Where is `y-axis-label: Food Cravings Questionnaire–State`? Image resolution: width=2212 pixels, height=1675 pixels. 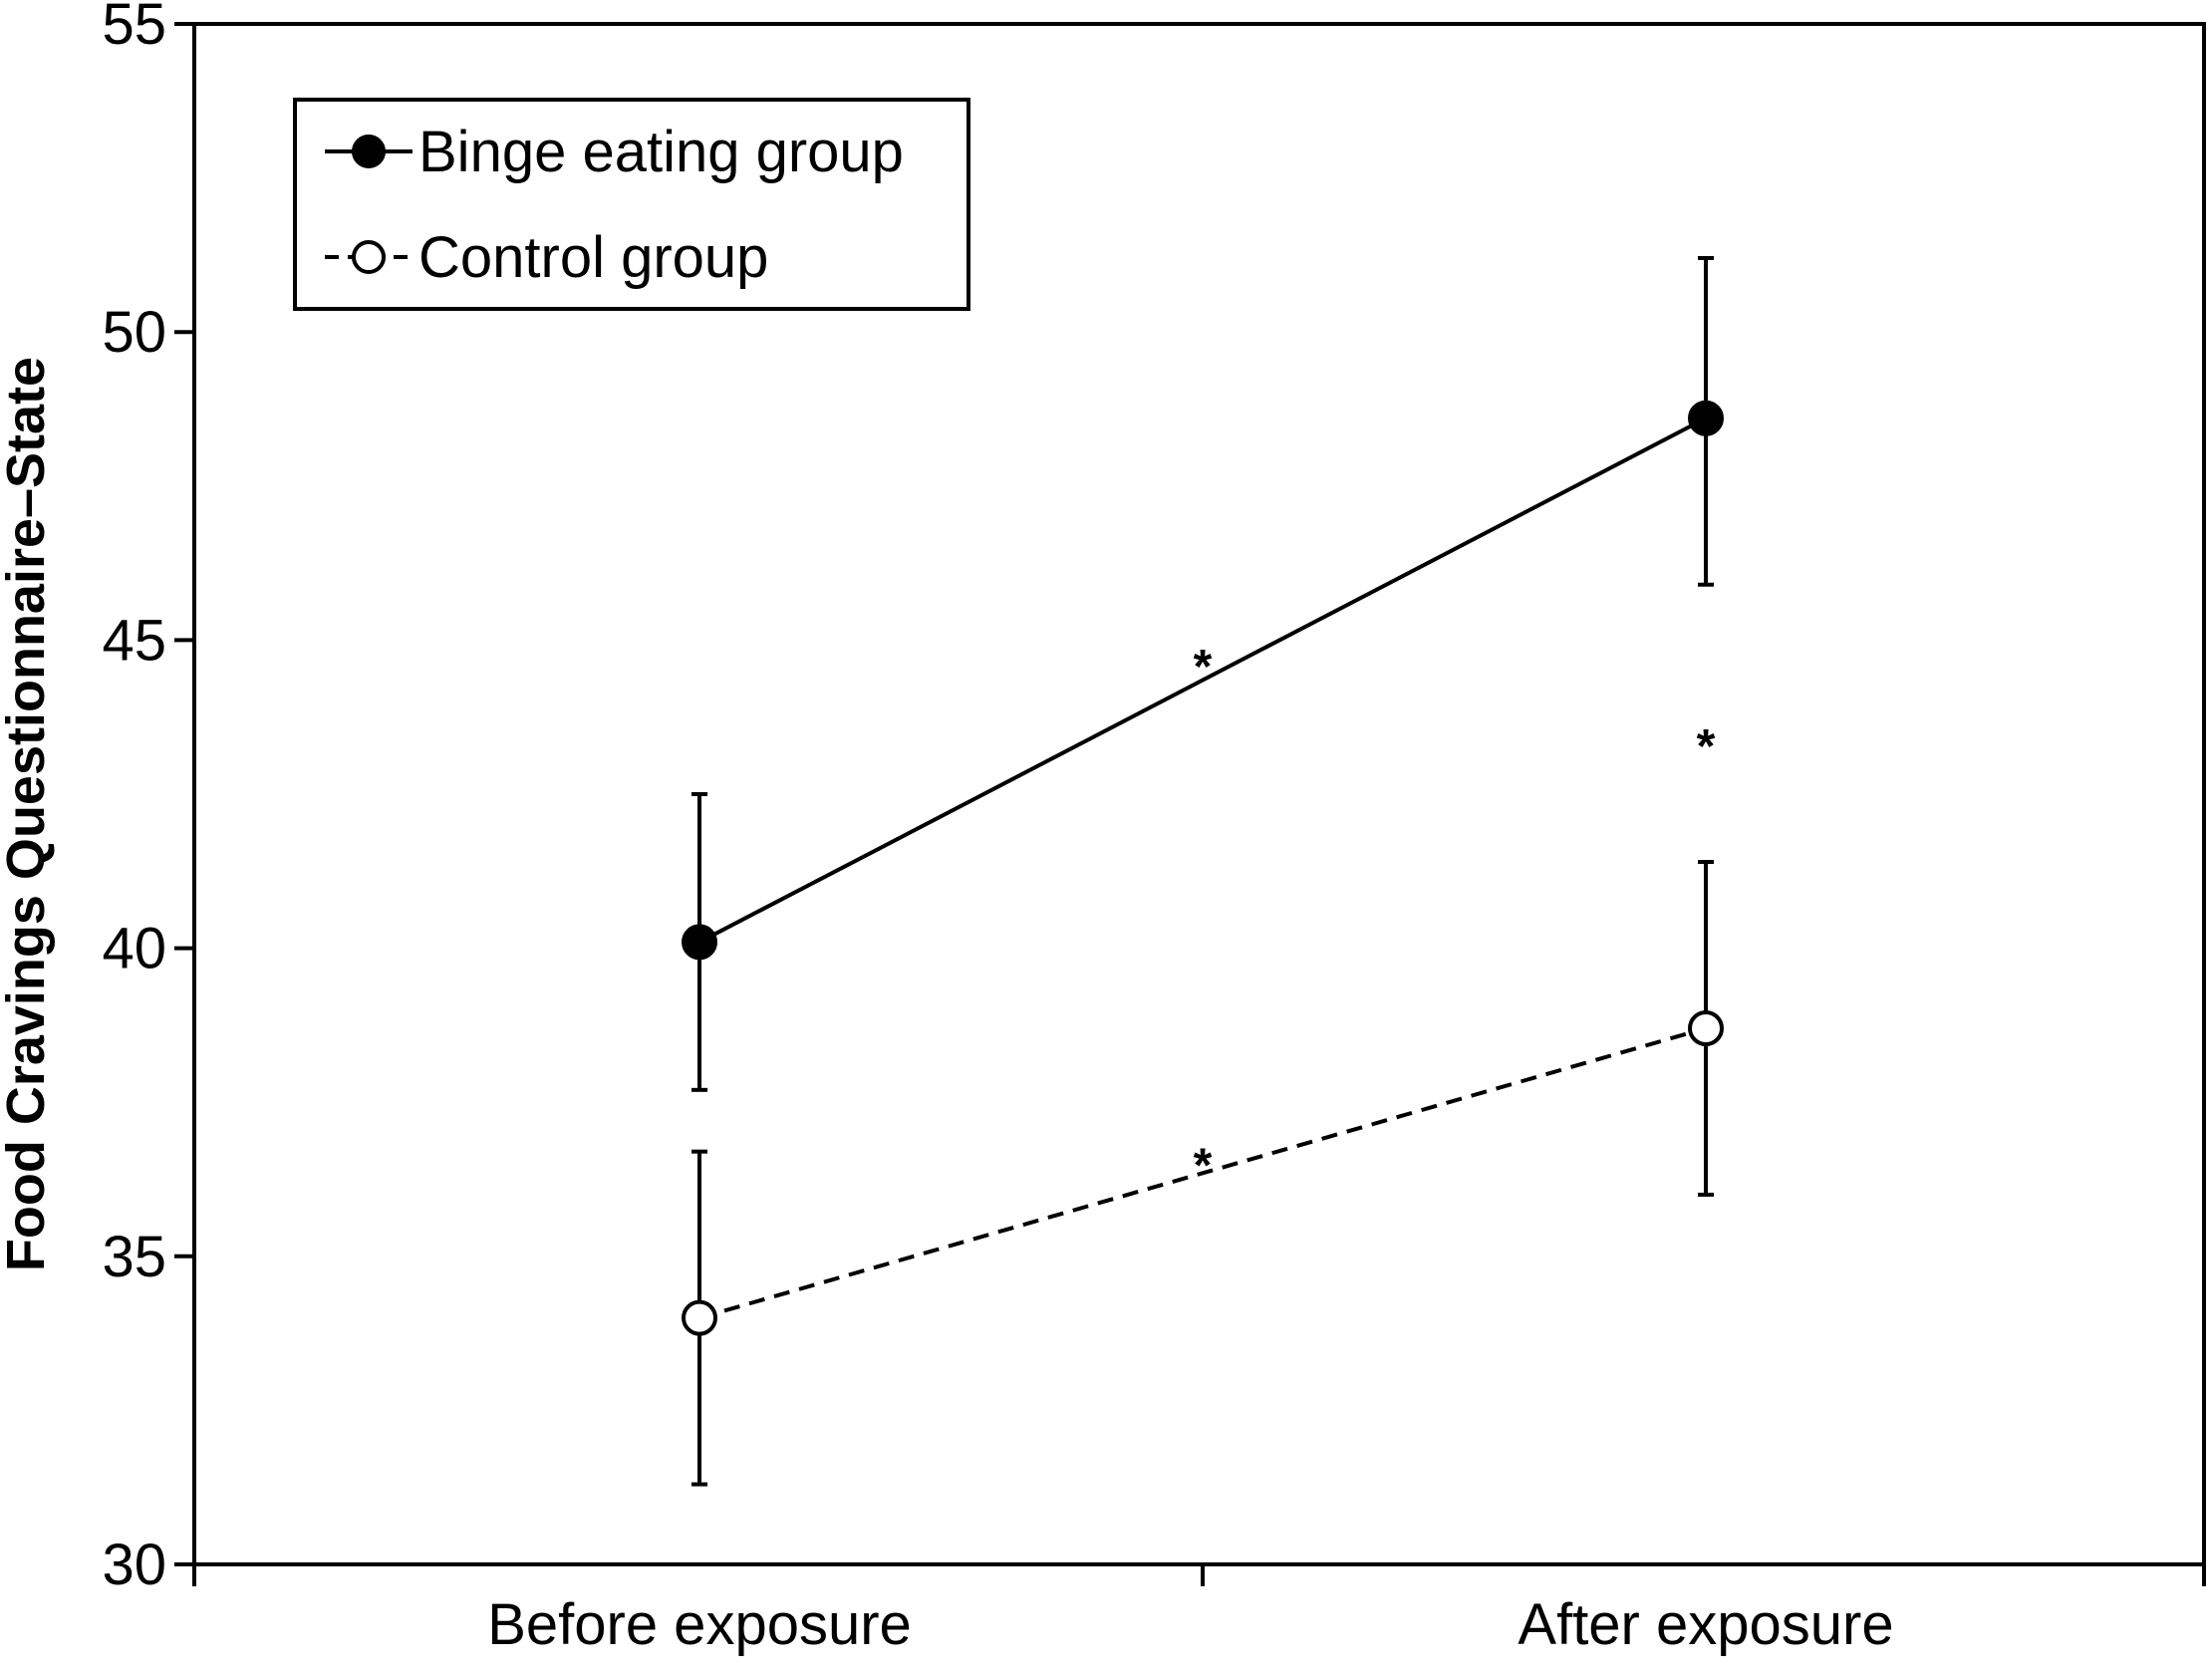 y-axis-label: Food Cravings Questionnaire–State is located at coordinates (28, 814).